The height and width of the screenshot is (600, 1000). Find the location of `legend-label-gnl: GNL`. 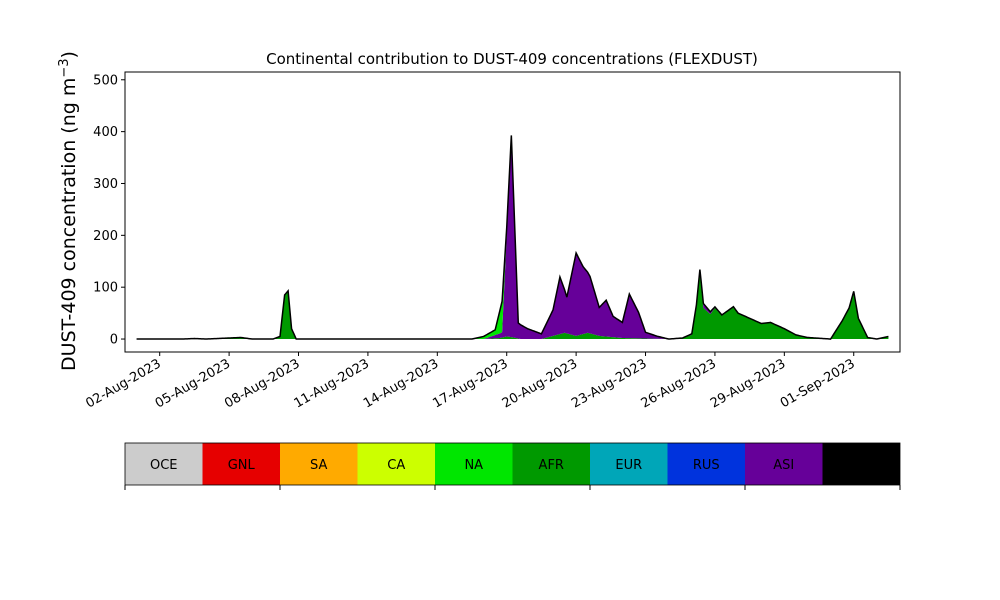

legend-label-gnl: GNL is located at coordinates (242, 465).